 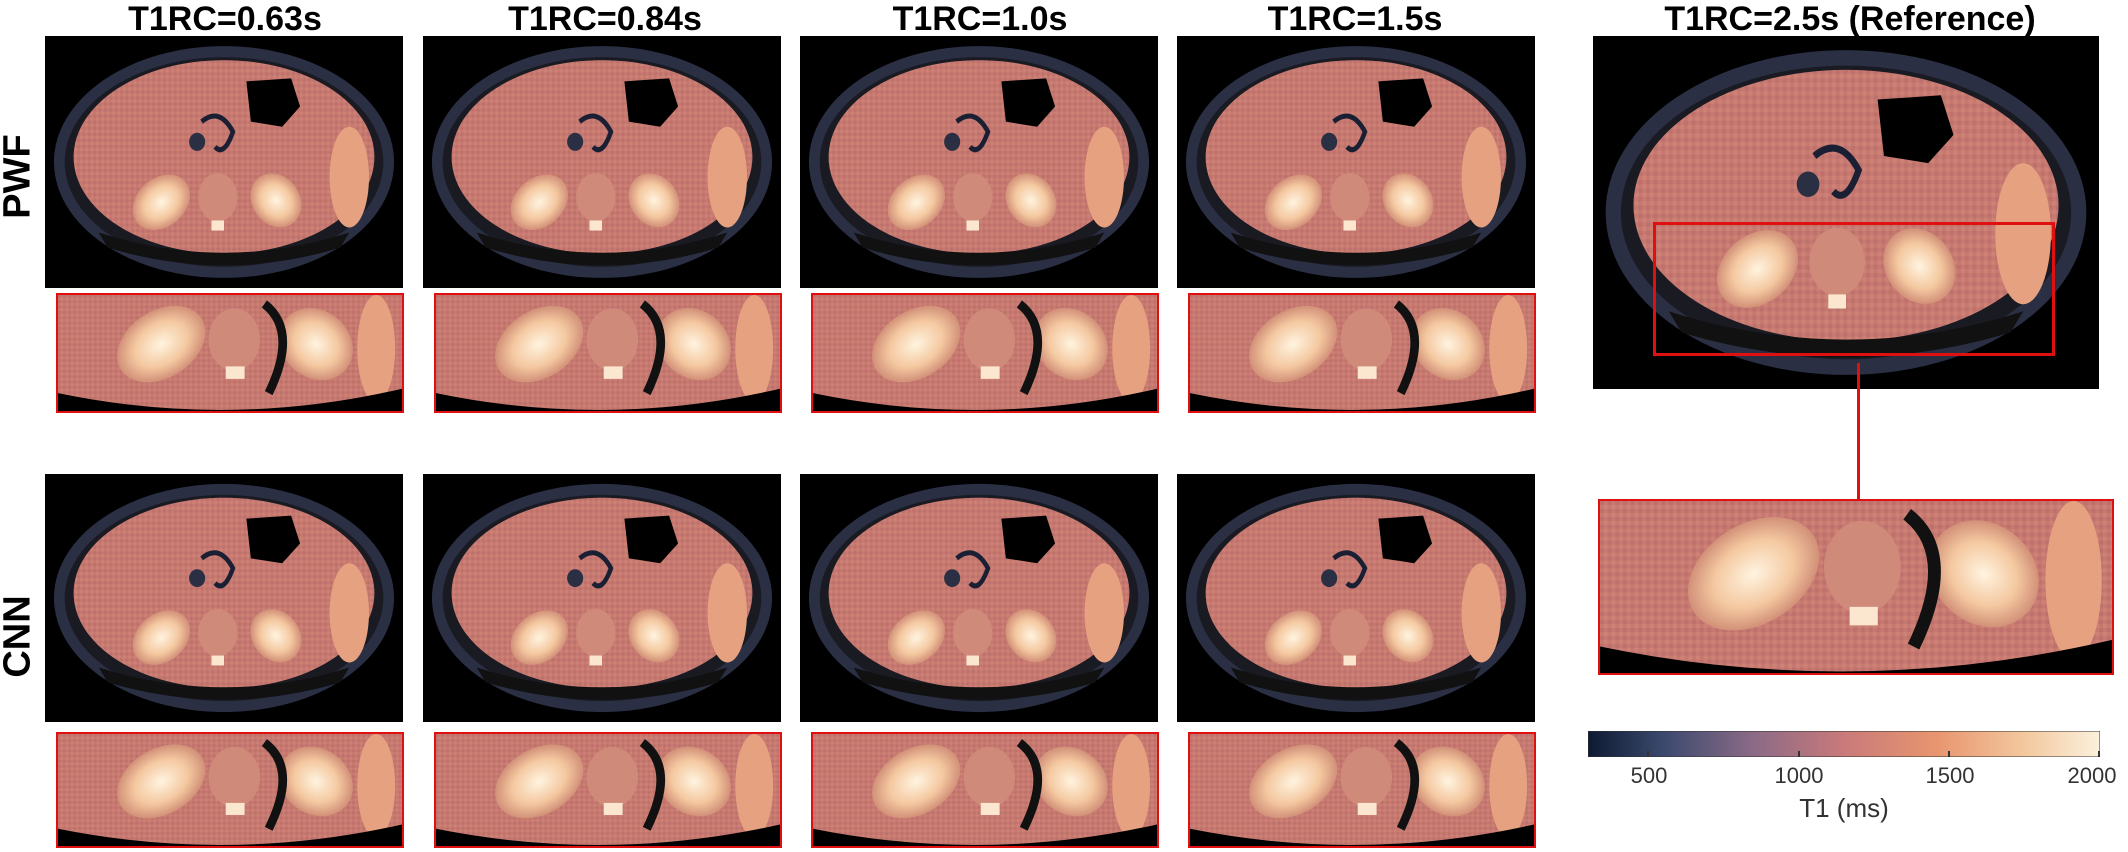 I want to click on reference-roi-box, so click(x=1854, y=289).